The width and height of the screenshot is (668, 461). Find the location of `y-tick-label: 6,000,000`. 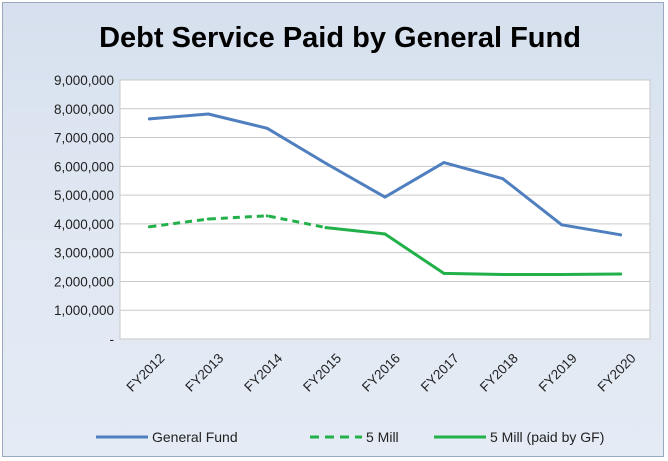

y-tick-label: 6,000,000 is located at coordinates (84, 166).